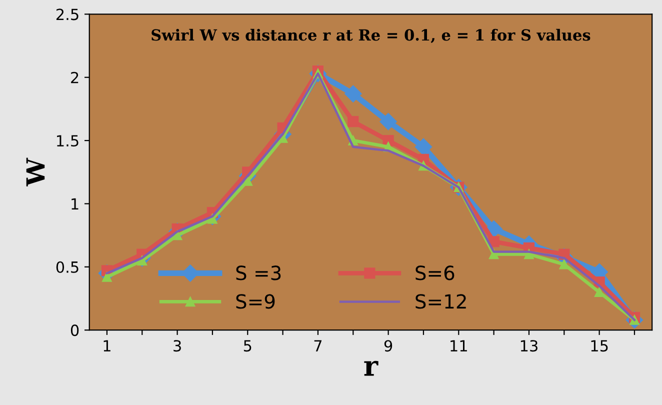 The width and height of the screenshot is (662, 405). Describe the element at coordinates (67, 14) in the screenshot. I see `y-tick-label: 2.5` at that location.